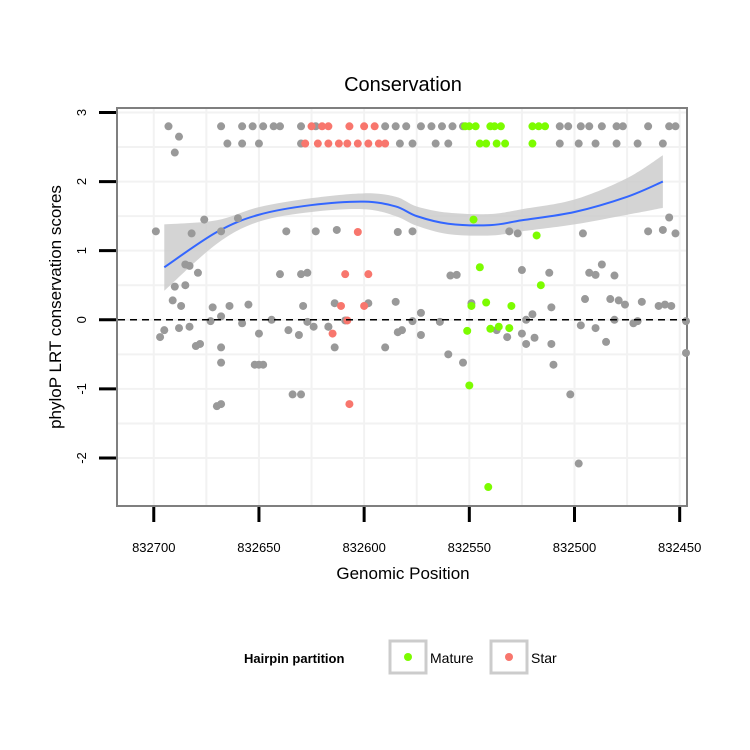 Image resolution: width=750 pixels, height=750 pixels. I want to click on x-tick-label: 832500, so click(574, 547).